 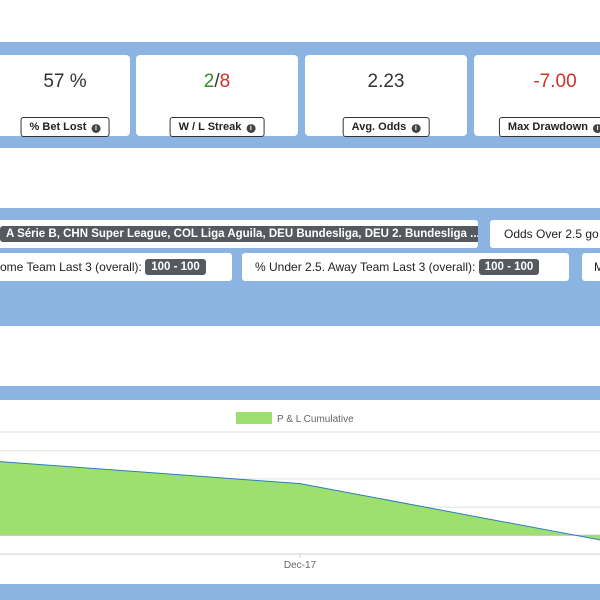 I want to click on avg-odds-info-button: Avg. Odds i, so click(x=386, y=127).